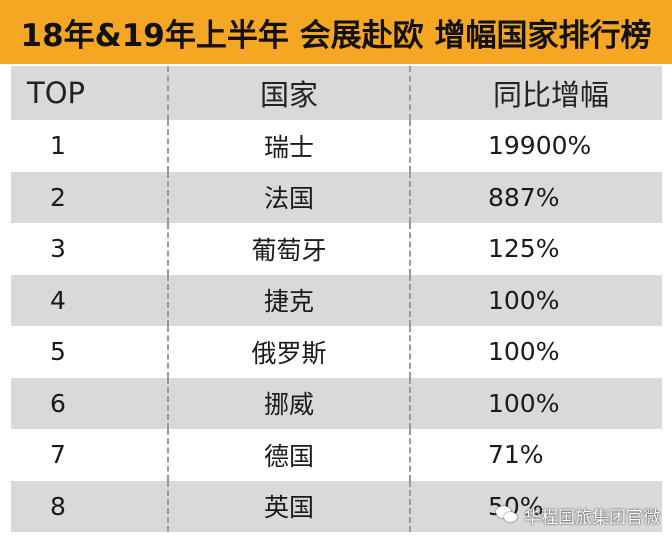 The height and width of the screenshot is (541, 672). I want to click on table-row: 5 俄罗斯 100%, so click(336, 352).